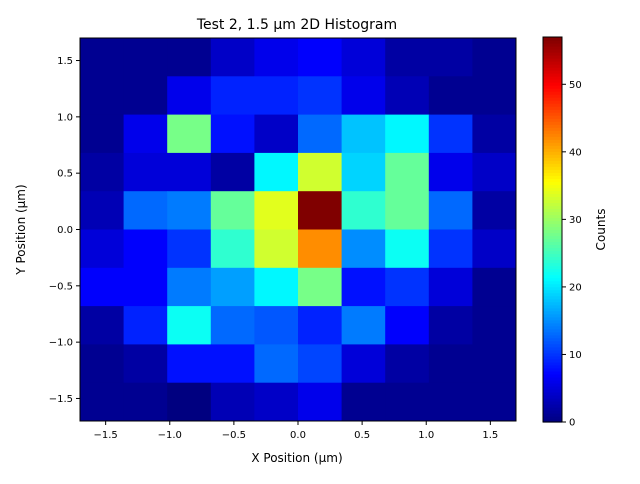  Describe the element at coordinates (426, 435) in the screenshot. I see `x-tick-label: 1.0` at that location.